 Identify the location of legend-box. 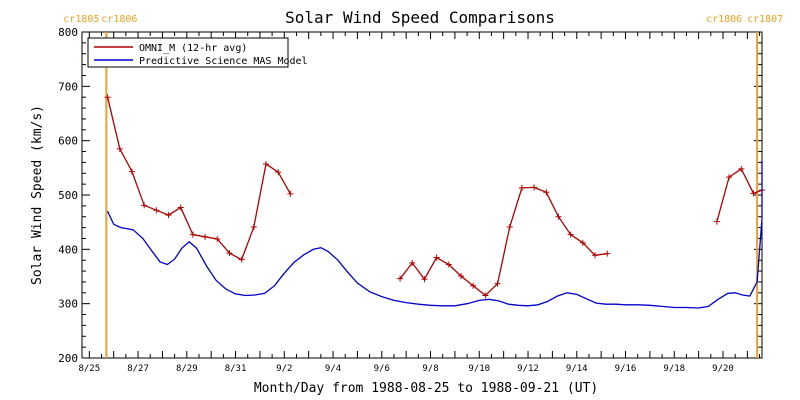
(188, 52).